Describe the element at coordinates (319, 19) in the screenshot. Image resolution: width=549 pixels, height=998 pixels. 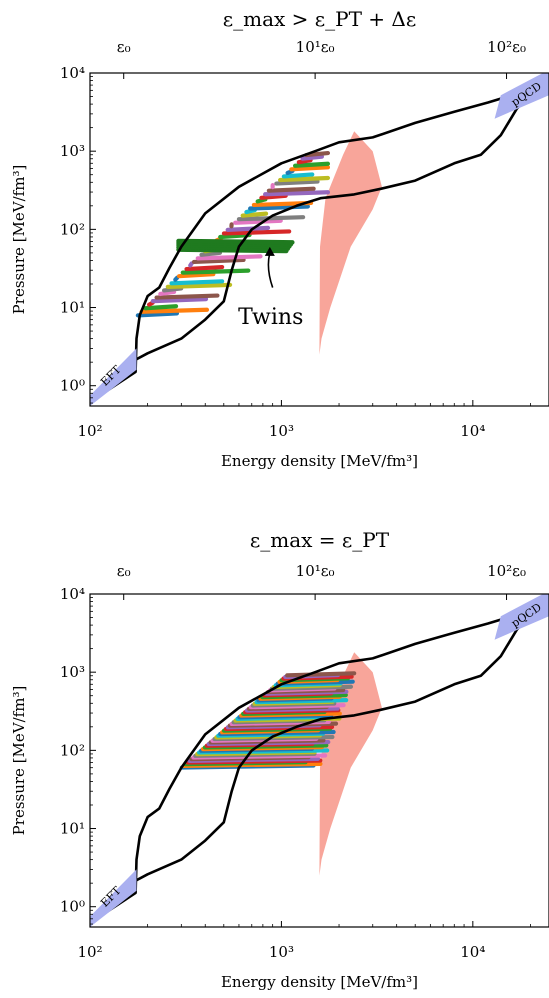
I see `chart-title: ε_max > ε_PT + Δε` at that location.